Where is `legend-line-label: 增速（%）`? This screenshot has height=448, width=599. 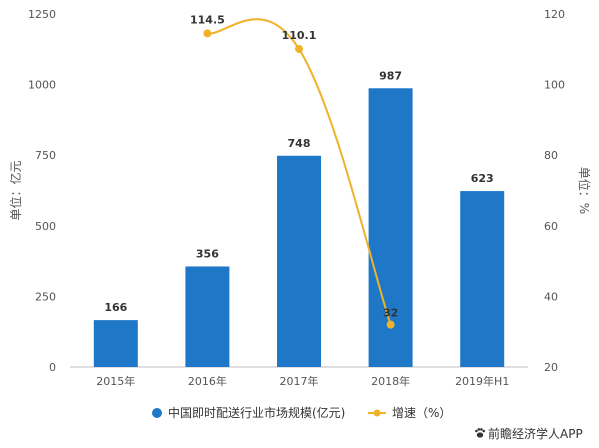
legend-line-label: 增速（%） is located at coordinates (421, 413).